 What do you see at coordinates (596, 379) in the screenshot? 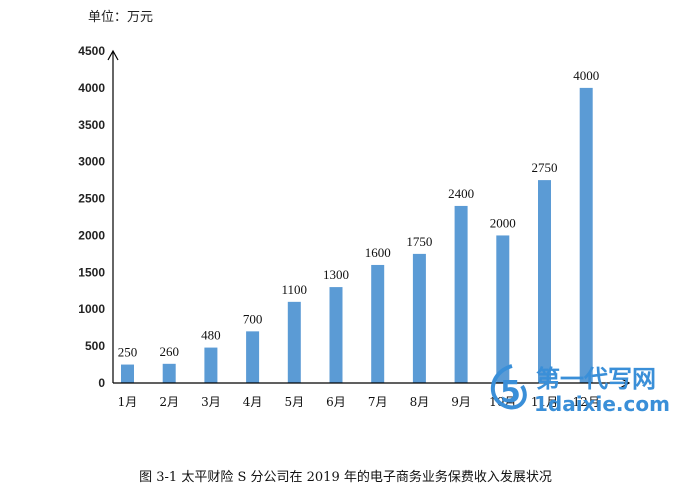
I see `watermark-text-cn: 第一代写网` at bounding box center [596, 379].